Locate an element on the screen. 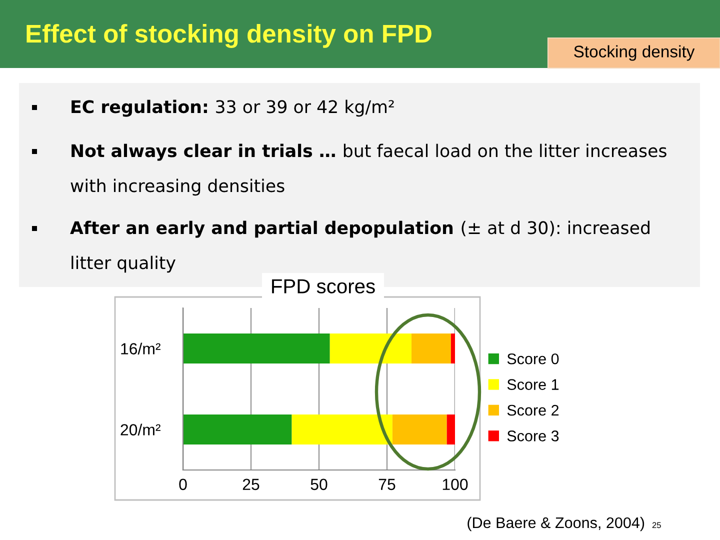  text: (± at d 30): increased is located at coordinates (556, 228).